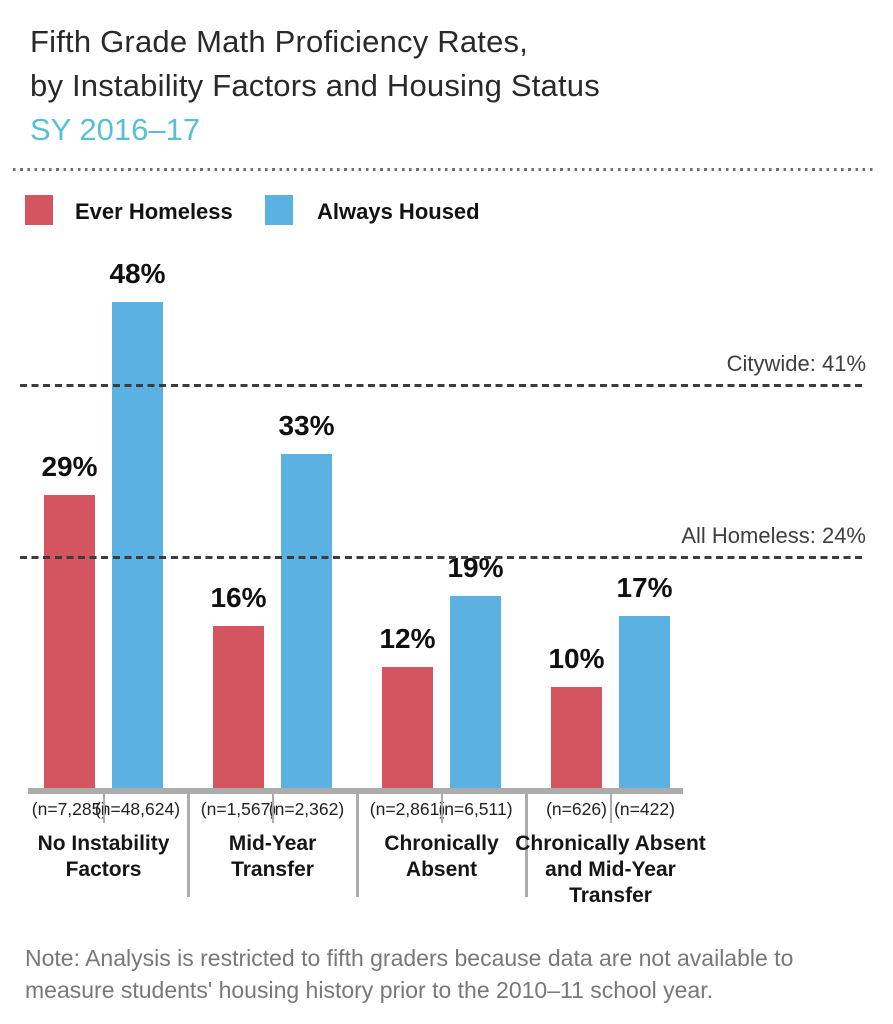 This screenshot has height=1024, width=893. What do you see at coordinates (576, 809) in the screenshot?
I see `bar-n-label: (n=626)` at bounding box center [576, 809].